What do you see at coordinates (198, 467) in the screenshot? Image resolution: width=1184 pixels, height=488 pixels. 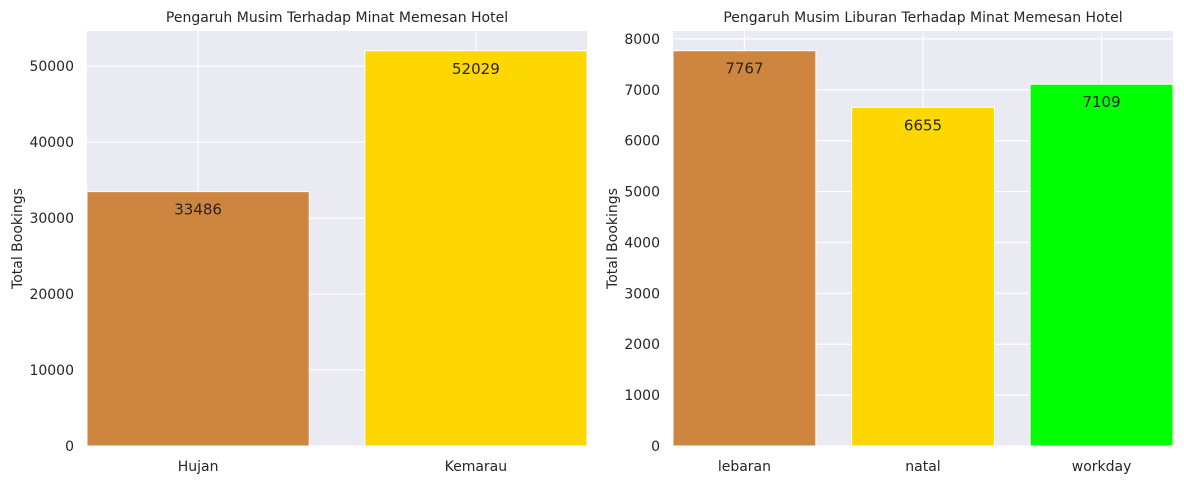 I see `x-tick-label: Hujan` at bounding box center [198, 467].